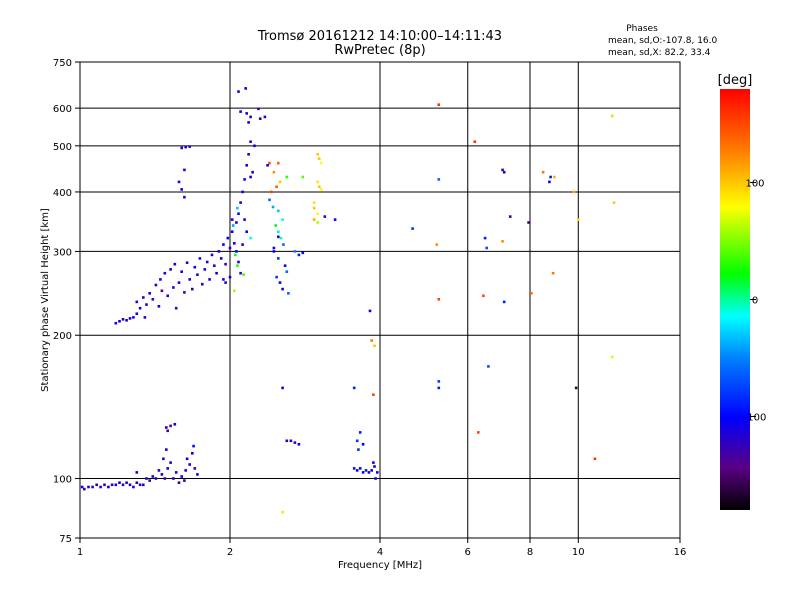 Image resolution: width=800 pixels, height=600 pixels. Describe the element at coordinates (755, 301) in the screenshot. I see `colorbar-ticks: 100 0 -100` at that location.